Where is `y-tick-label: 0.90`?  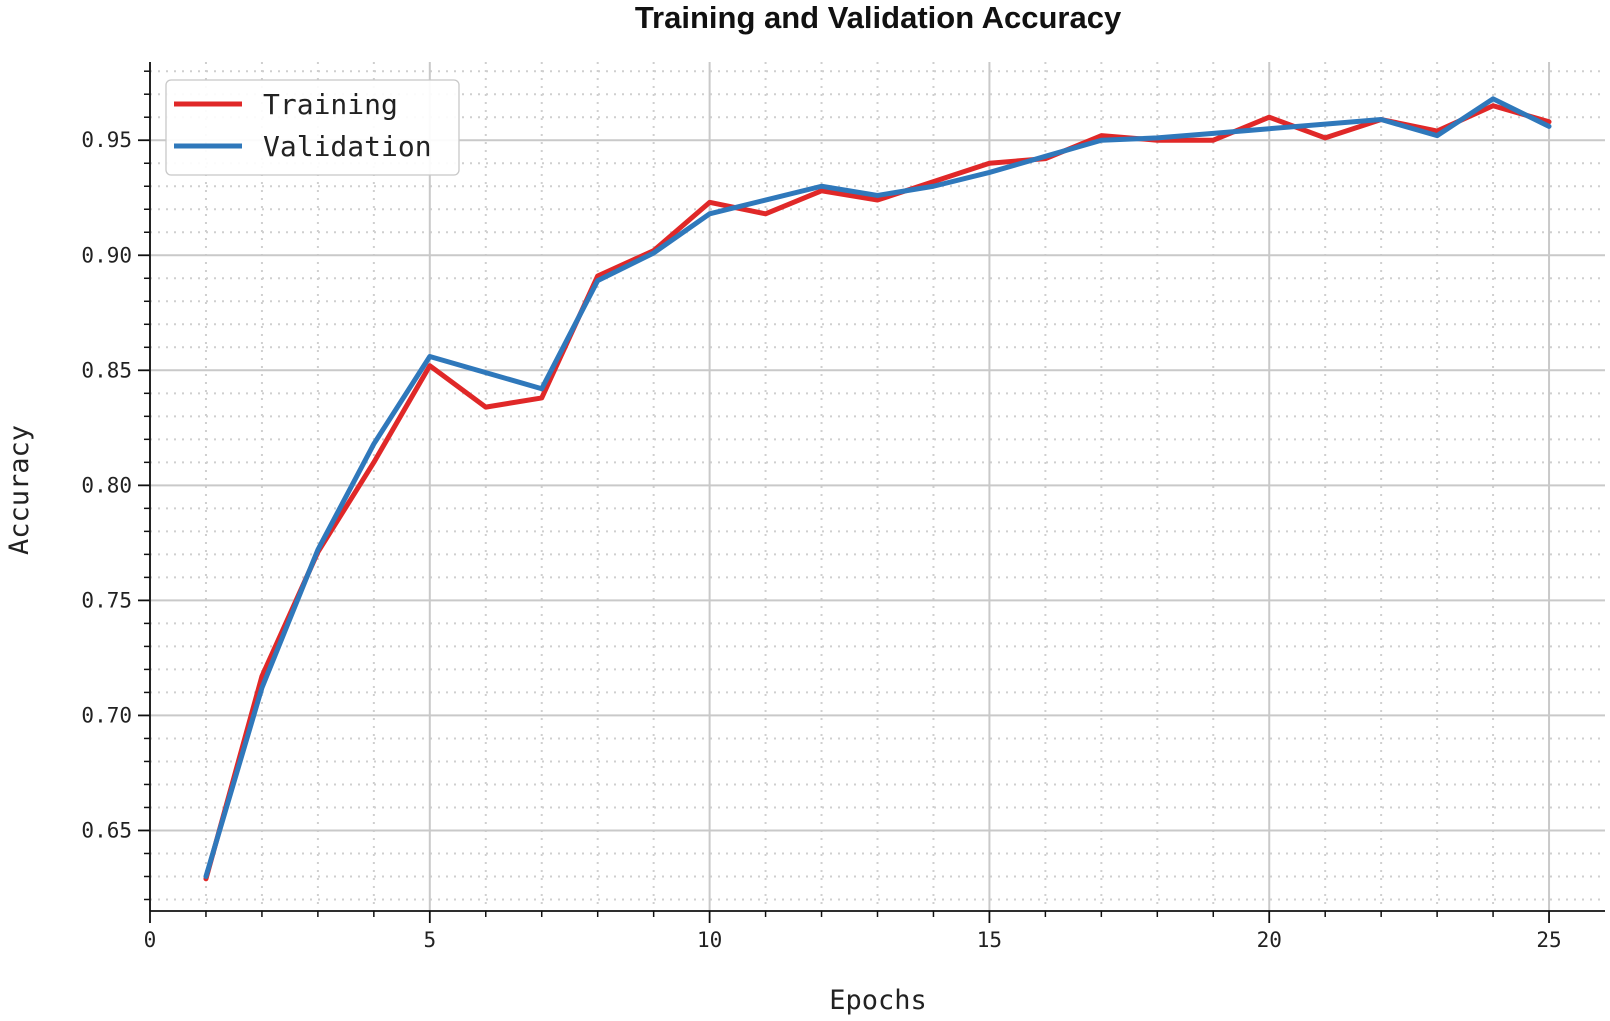 y-tick-label: 0.90 is located at coordinates (106, 255).